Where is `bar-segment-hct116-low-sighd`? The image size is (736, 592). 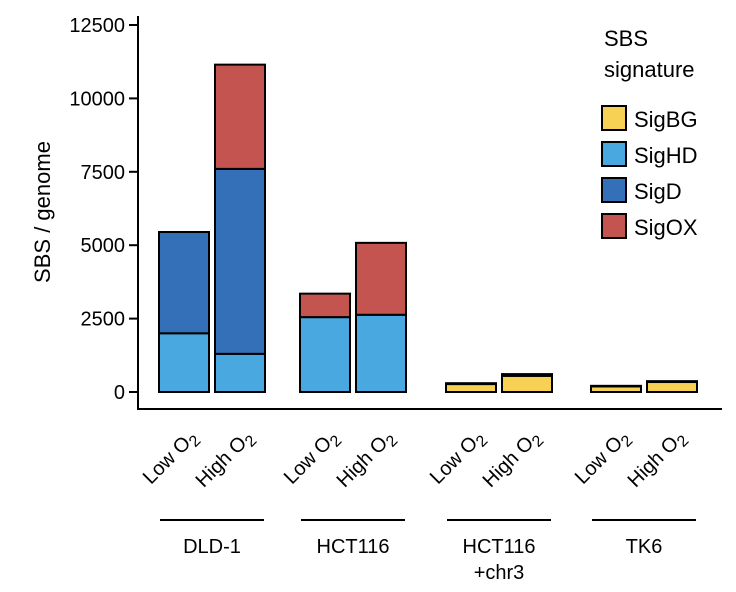 bar-segment-hct116-low-sighd is located at coordinates (325, 354).